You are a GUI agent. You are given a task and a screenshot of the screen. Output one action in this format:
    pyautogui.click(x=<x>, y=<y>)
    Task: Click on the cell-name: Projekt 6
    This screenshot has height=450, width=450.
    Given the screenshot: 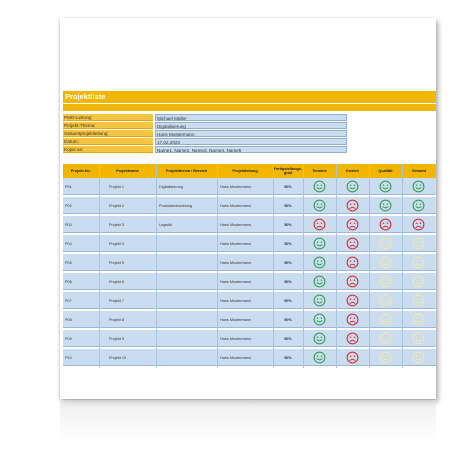 What is the action you would take?
    pyautogui.click(x=116, y=281)
    